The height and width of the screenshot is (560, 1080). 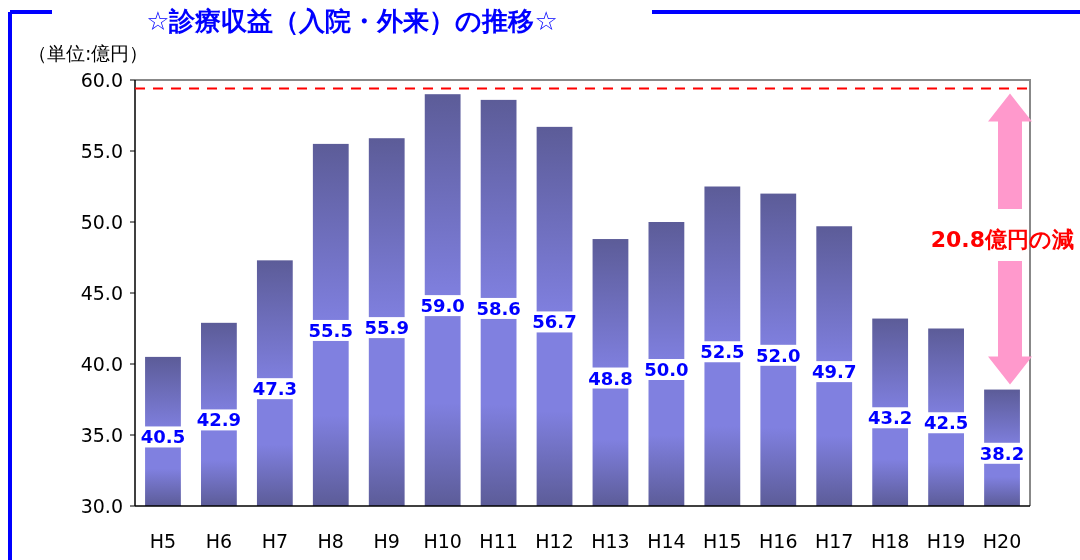 What do you see at coordinates (778, 355) in the screenshot?
I see `data-label: 52.0` at bounding box center [778, 355].